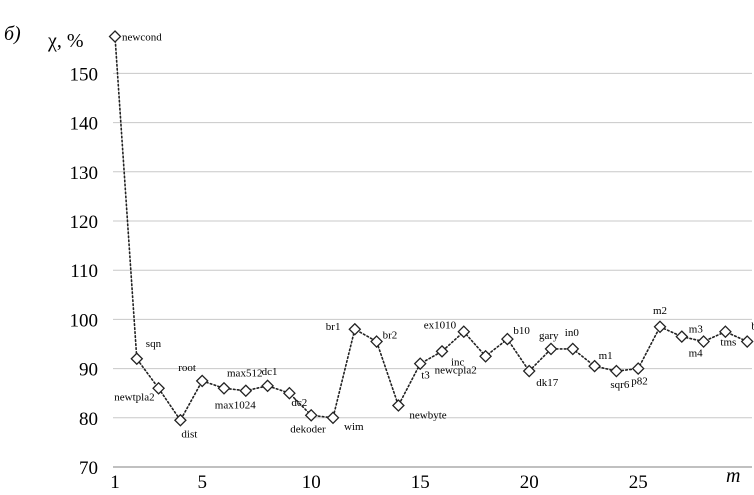 This screenshot has width=754, height=495. I want to click on y-tick-label: 100, so click(84, 320).